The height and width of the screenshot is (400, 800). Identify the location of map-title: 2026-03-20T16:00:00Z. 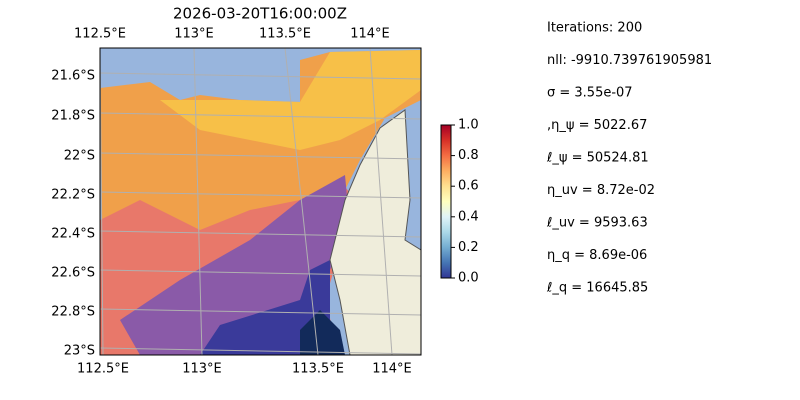
(260, 14).